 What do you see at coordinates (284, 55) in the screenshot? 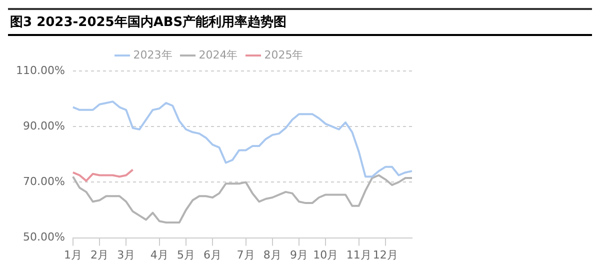
I see `legend-label: 2025年` at bounding box center [284, 55].